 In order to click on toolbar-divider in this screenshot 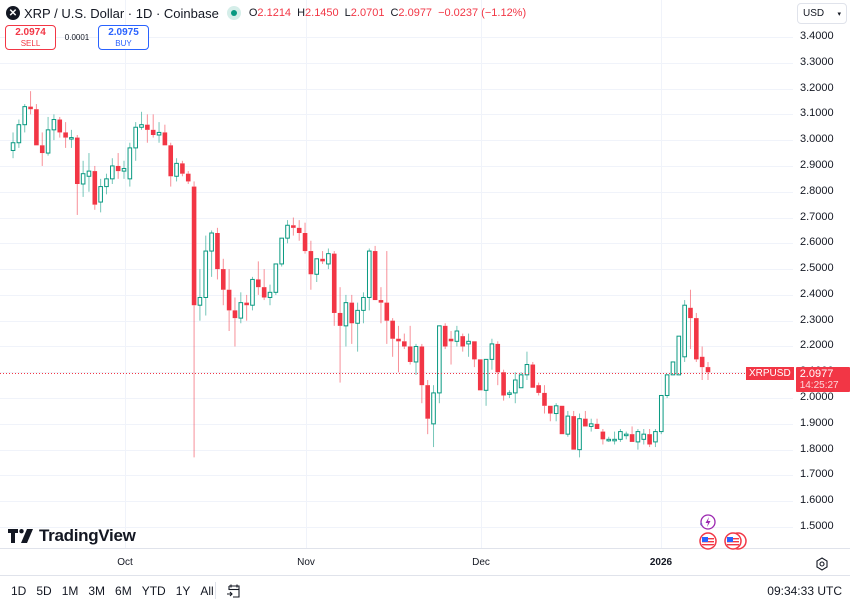, I will do `click(215, 590)`.